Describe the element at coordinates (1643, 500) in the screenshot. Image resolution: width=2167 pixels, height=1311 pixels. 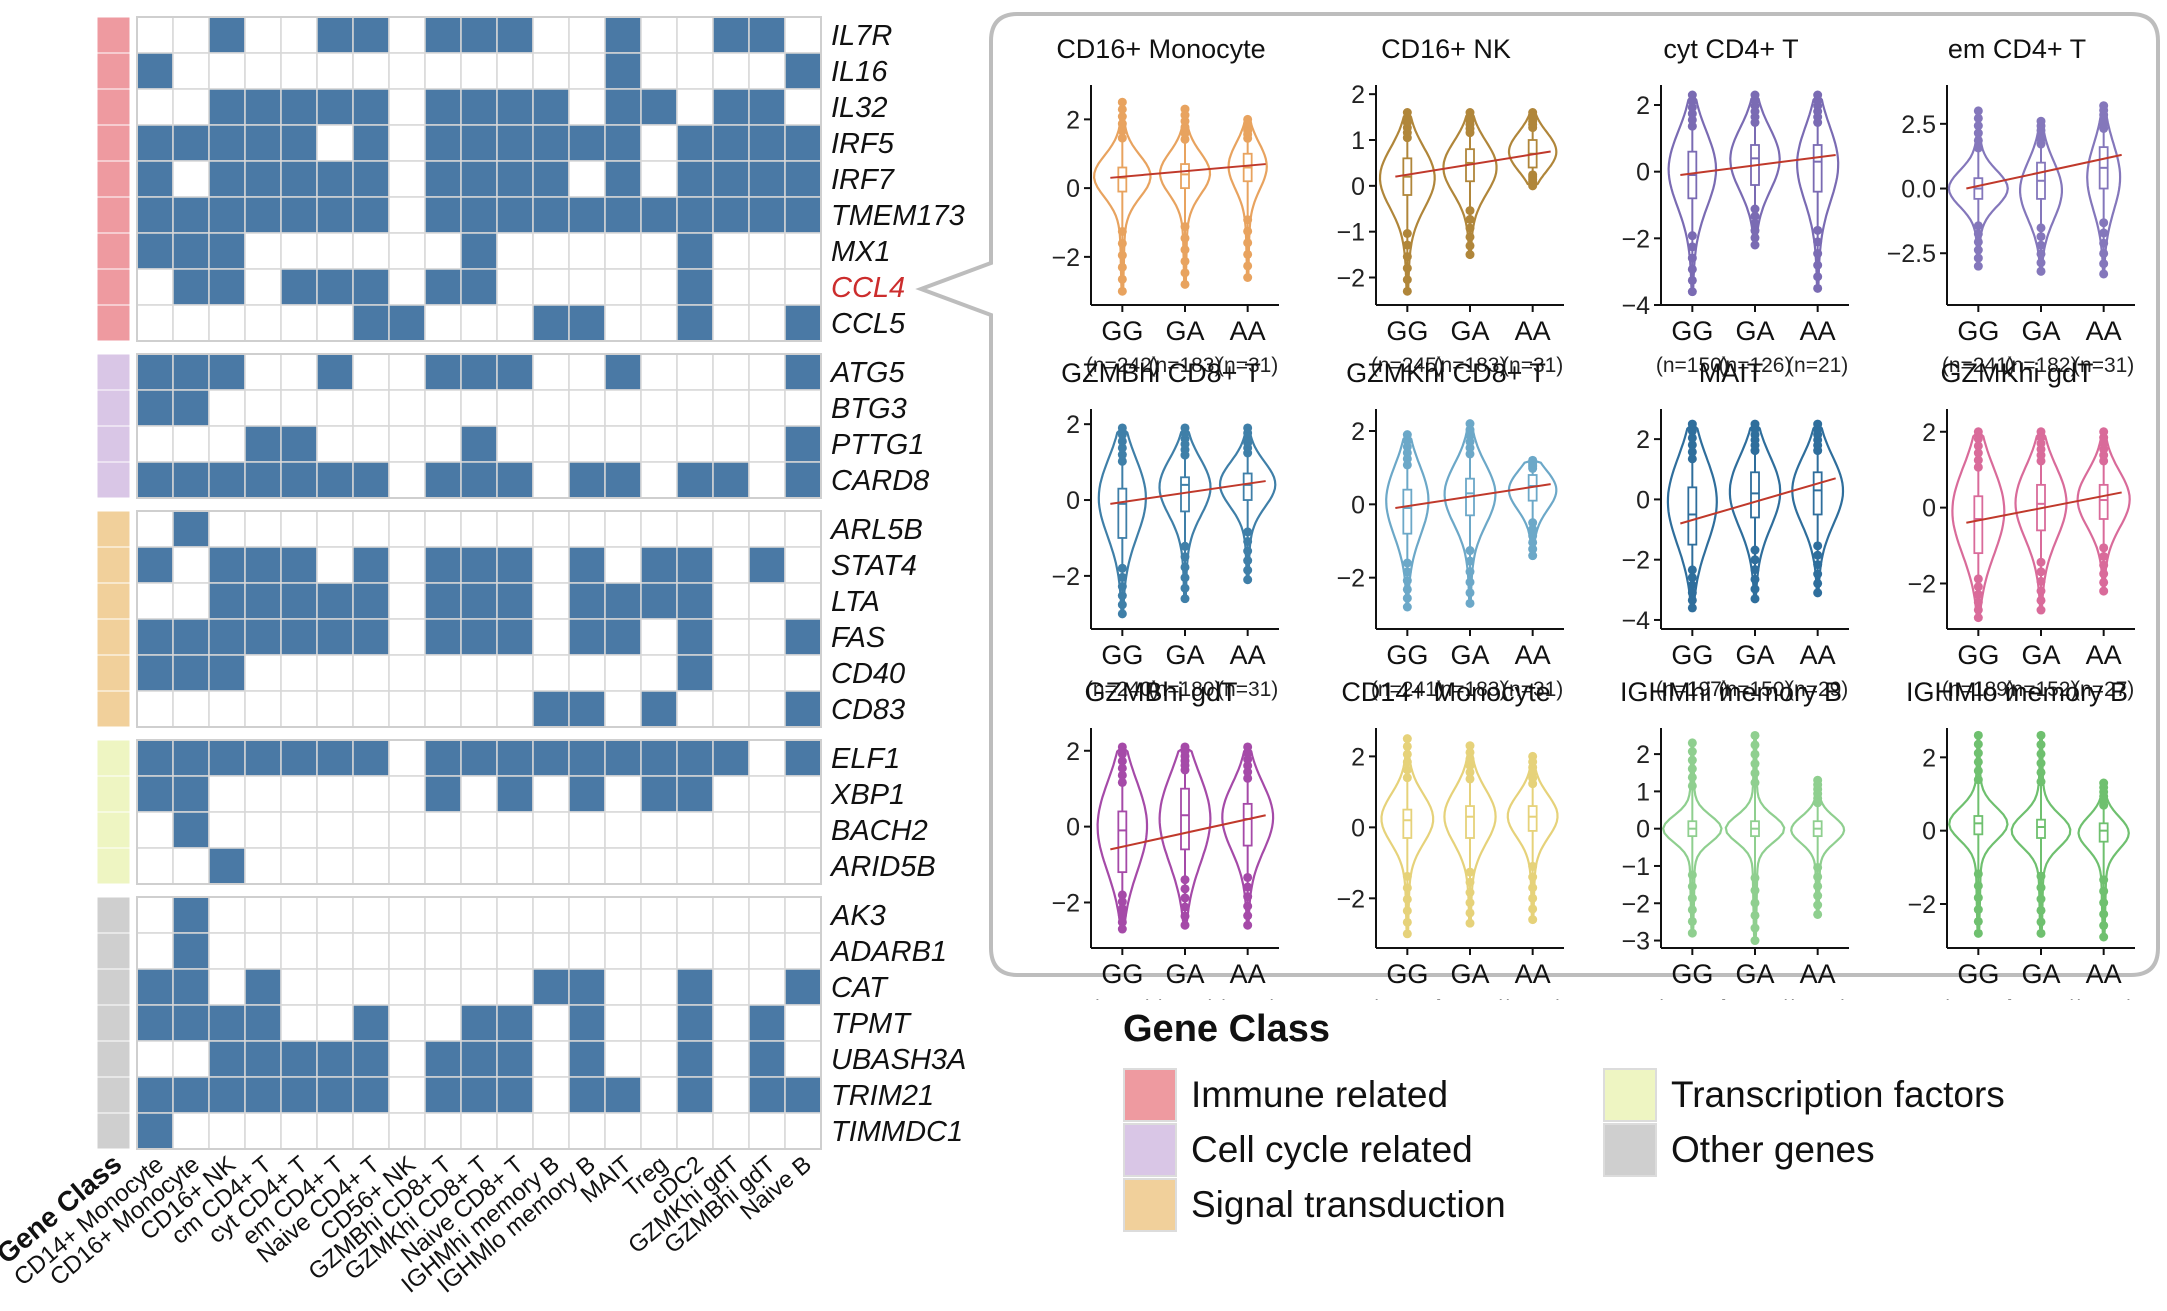
I see `y-tick-label: 0` at that location.